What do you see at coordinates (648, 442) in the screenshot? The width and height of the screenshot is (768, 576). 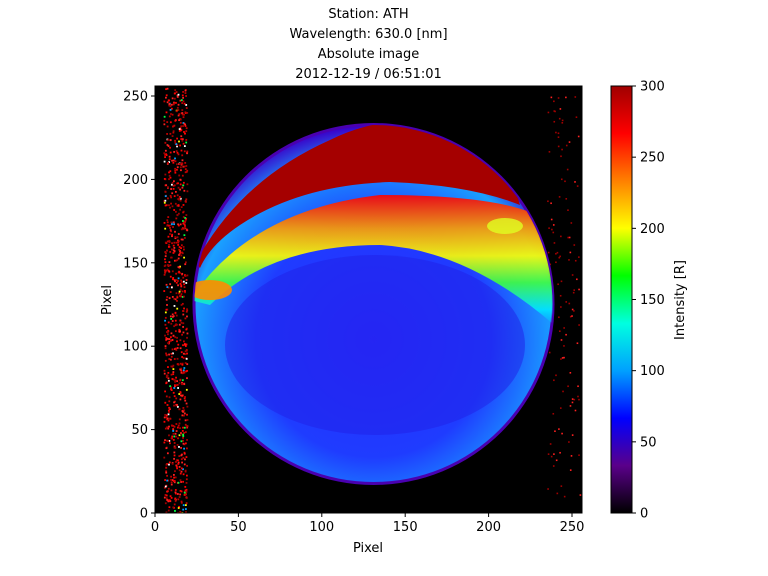 I see `colorbar-tick-label: 50` at bounding box center [648, 442].